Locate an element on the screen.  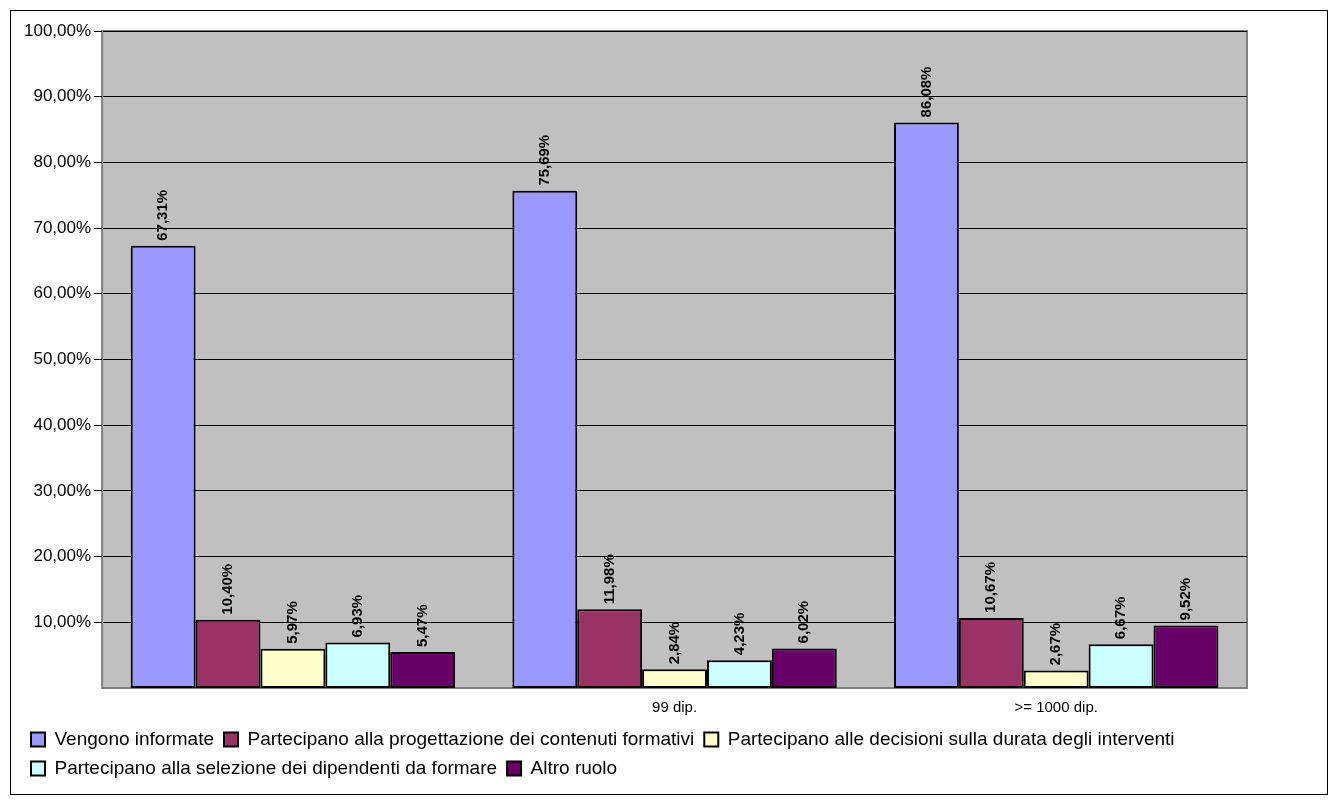
y-tick-label: 80,00% is located at coordinates (62, 162).